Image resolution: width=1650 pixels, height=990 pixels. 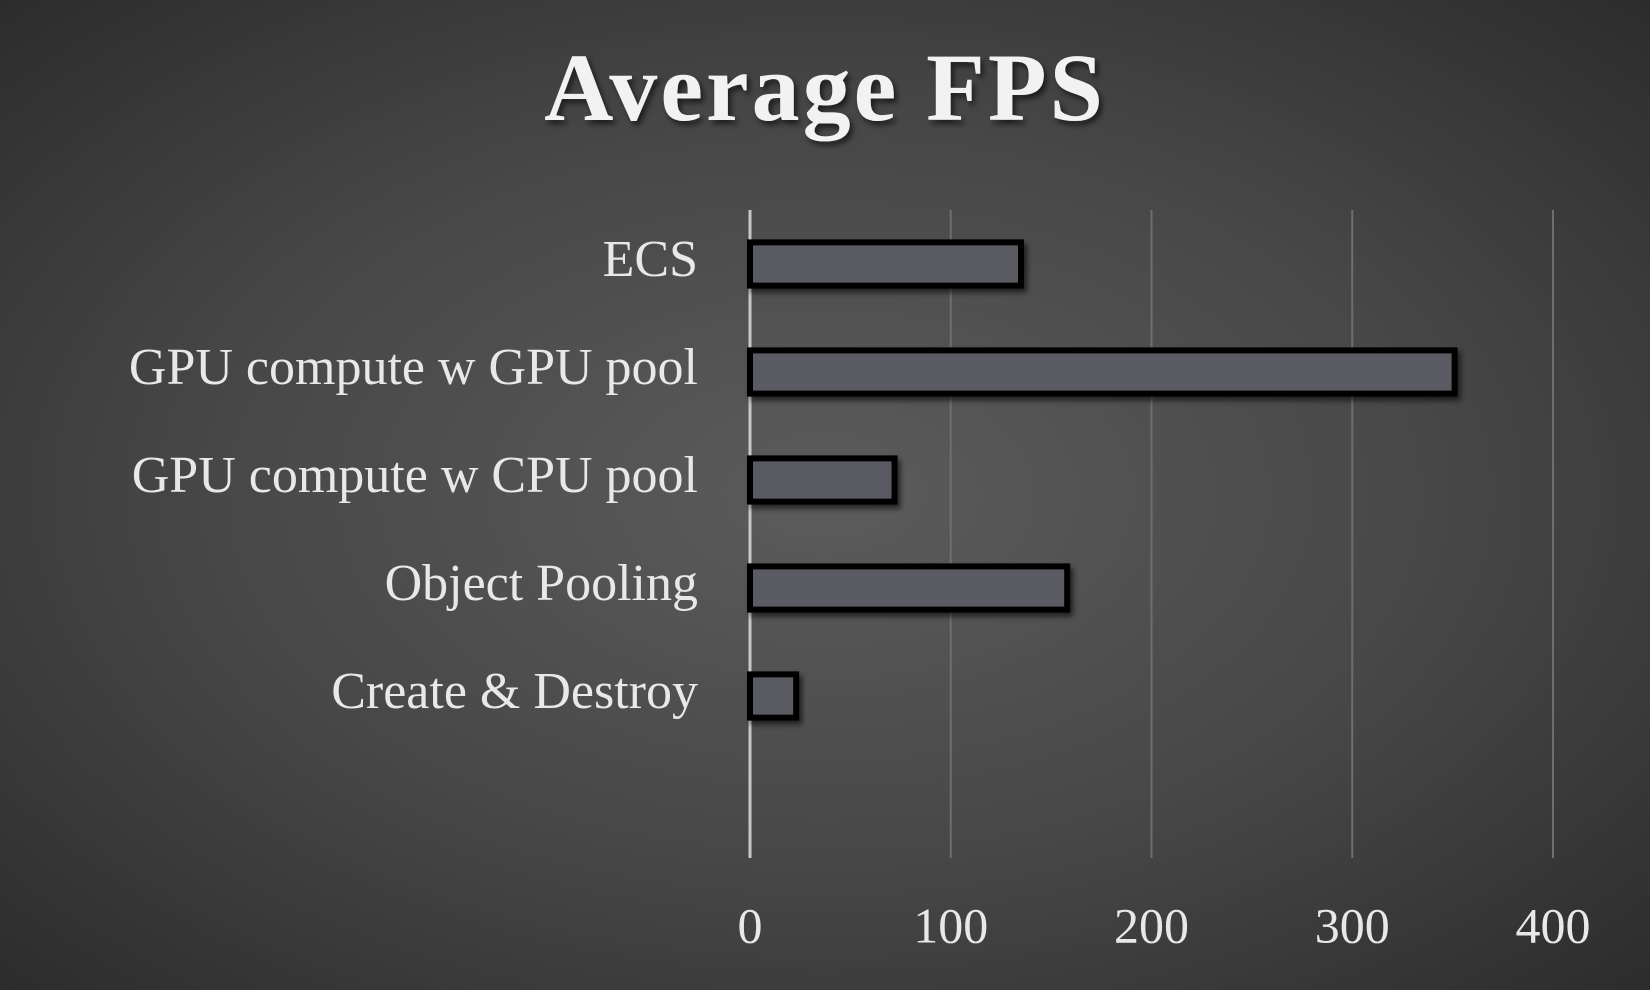 I want to click on x-tick-label: 100, so click(x=950, y=925).